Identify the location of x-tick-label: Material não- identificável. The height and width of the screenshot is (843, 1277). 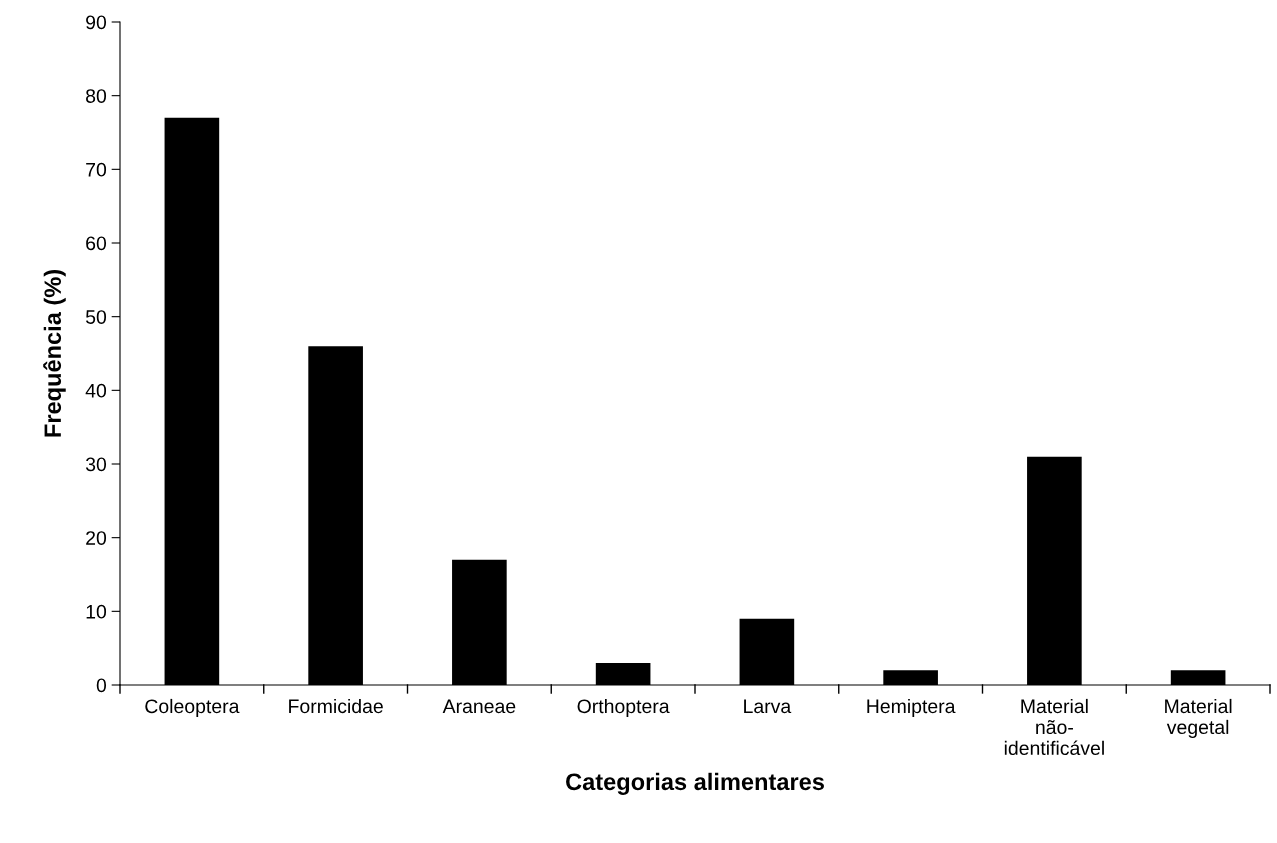
(1054, 727).